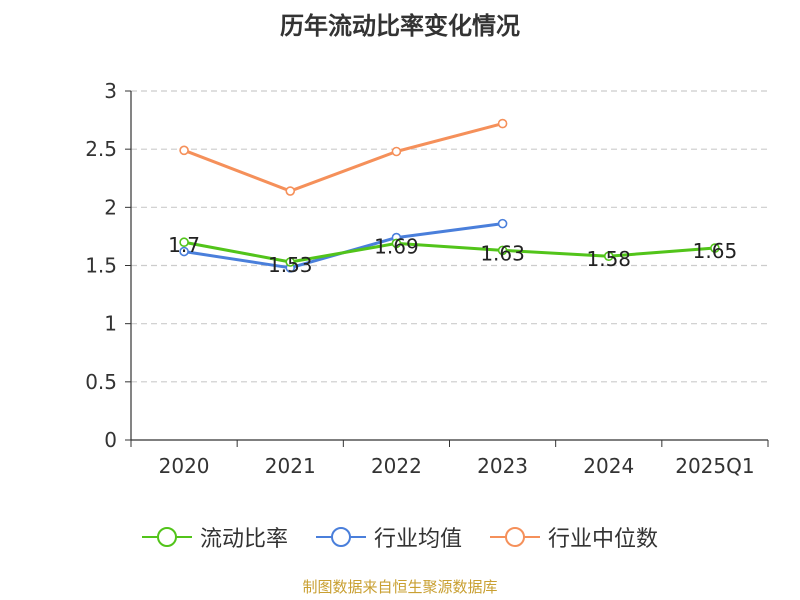  Describe the element at coordinates (101, 382) in the screenshot. I see `y-tick-label: 0.5` at that location.